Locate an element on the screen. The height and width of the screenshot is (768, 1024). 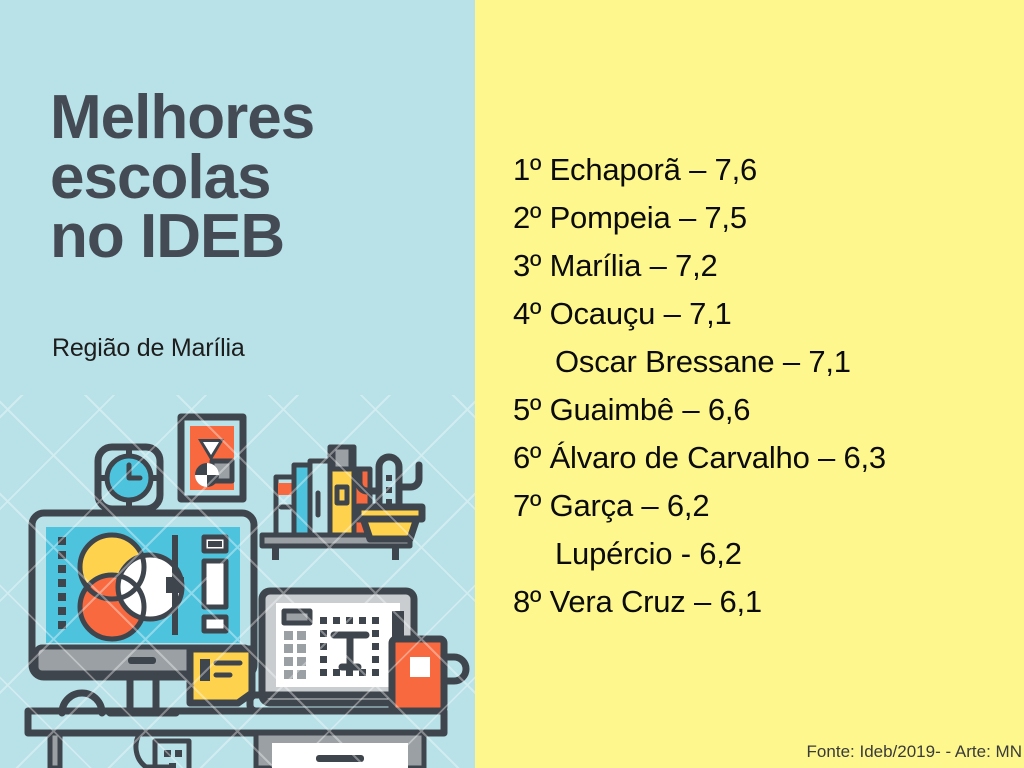
framed-poster-icon is located at coordinates (212, 458).